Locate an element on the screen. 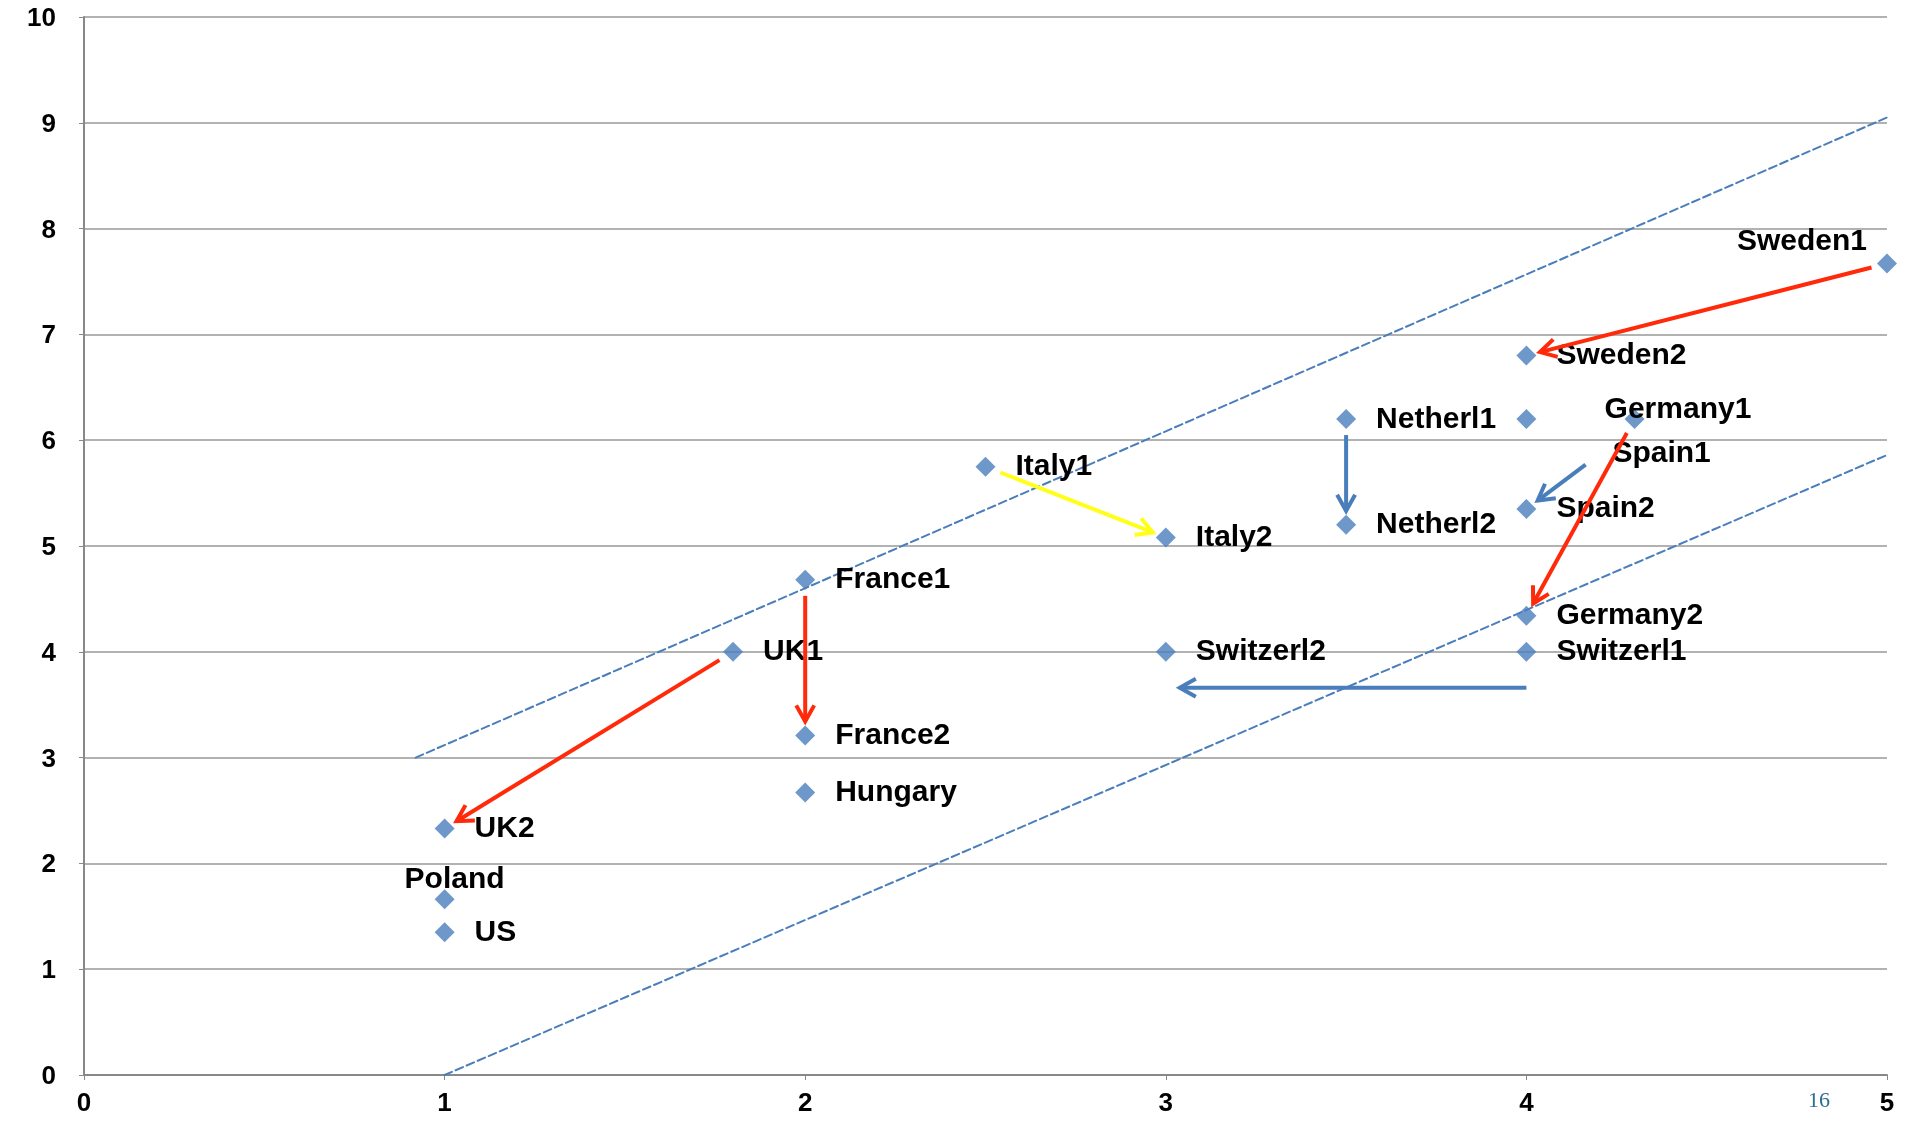 The image size is (1915, 1138). annotation: Netherl2 is located at coordinates (1436, 523).